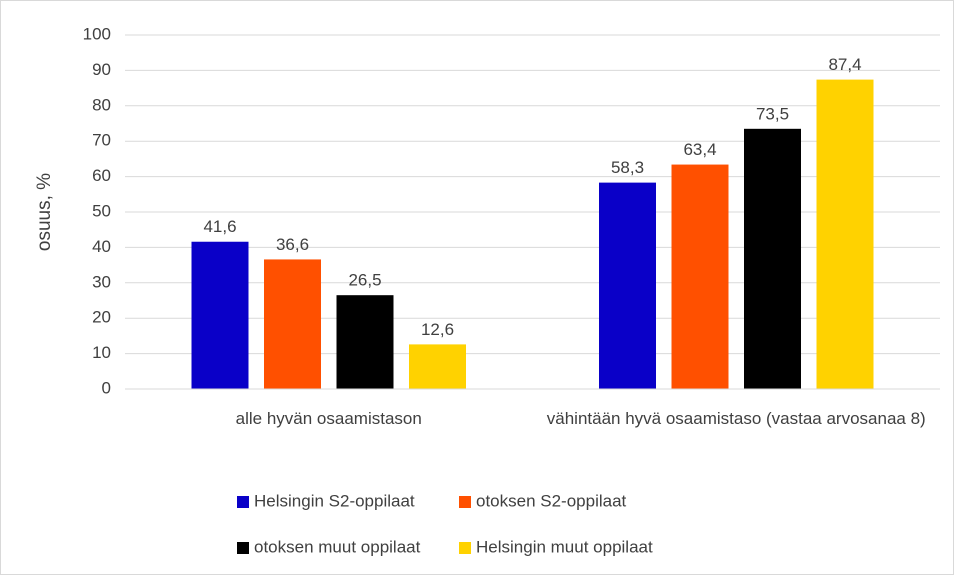 This screenshot has width=955, height=581. I want to click on y-tick-label: 80, so click(101, 104).